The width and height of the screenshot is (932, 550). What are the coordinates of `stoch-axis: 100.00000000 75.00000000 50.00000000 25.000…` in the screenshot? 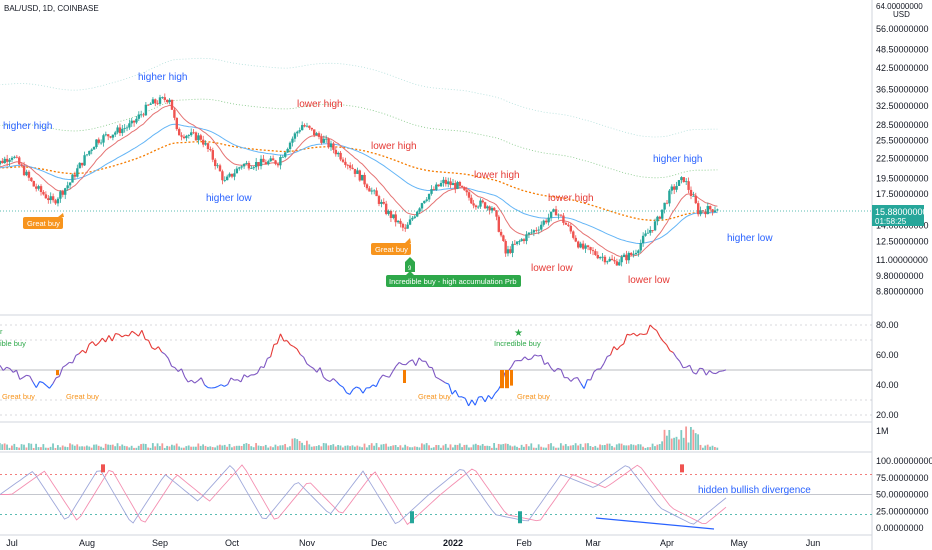 It's located at (904, 494).